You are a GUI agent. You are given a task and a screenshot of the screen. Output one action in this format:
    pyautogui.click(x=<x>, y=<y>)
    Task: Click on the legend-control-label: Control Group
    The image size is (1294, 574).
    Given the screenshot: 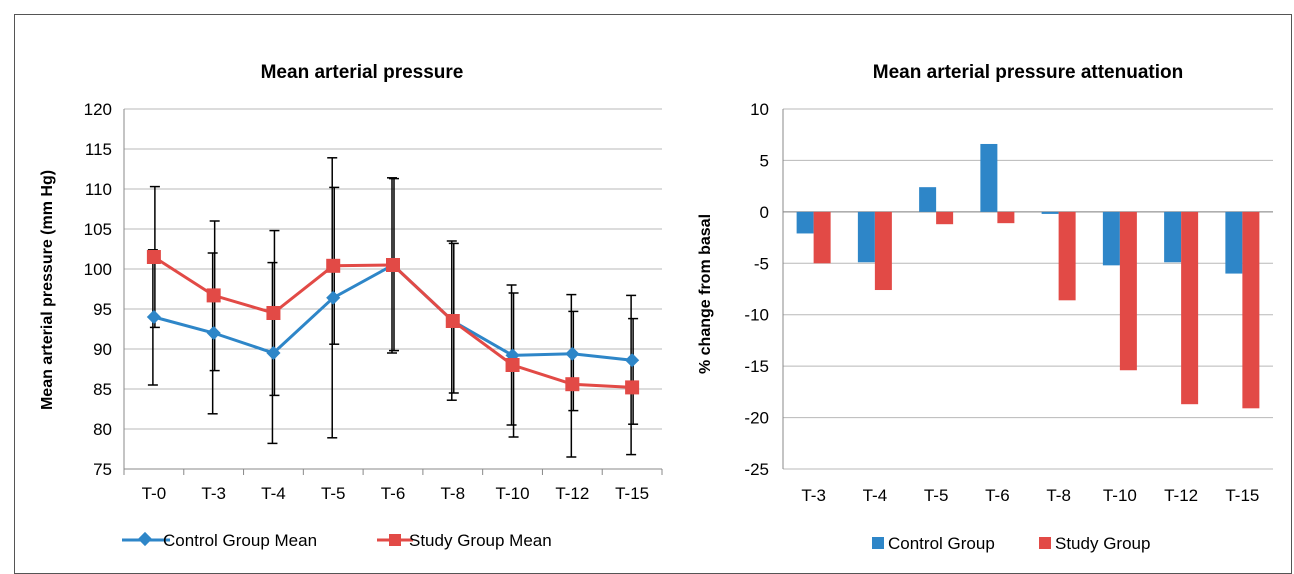 What is the action you would take?
    pyautogui.click(x=941, y=543)
    